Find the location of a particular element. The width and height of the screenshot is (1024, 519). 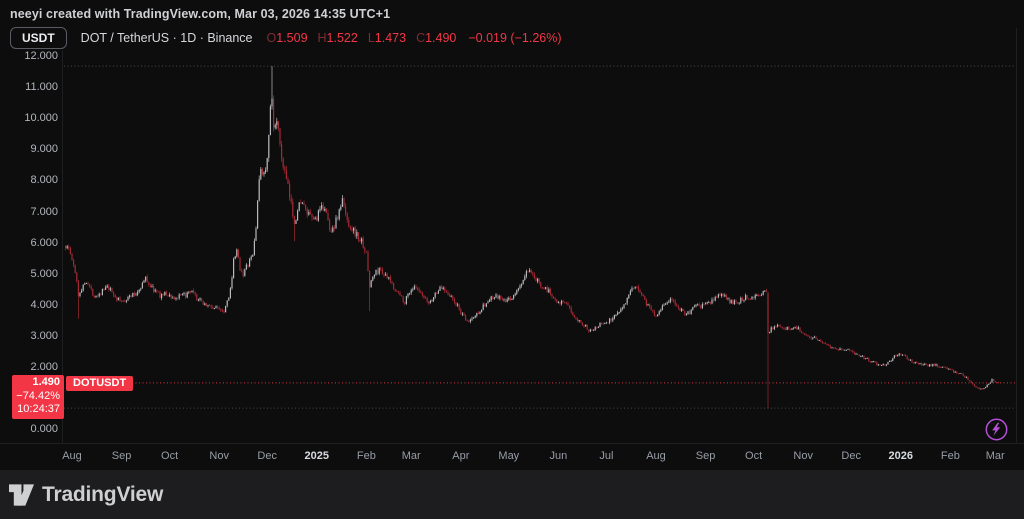

chart-right-border is located at coordinates (1016, 235).